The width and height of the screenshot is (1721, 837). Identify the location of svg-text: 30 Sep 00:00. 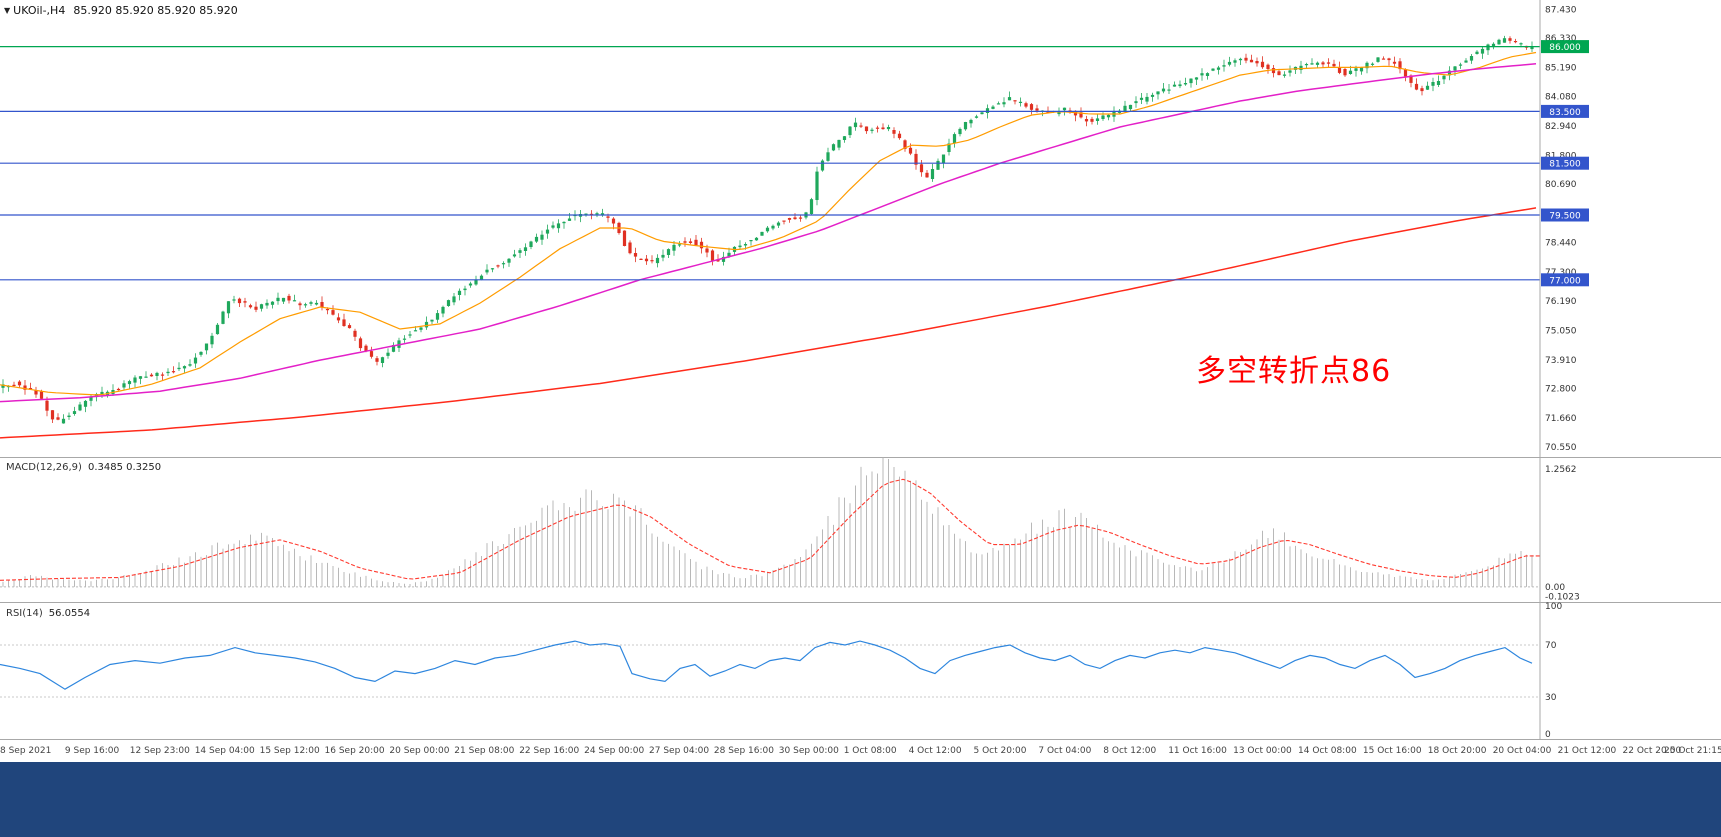
(809, 751).